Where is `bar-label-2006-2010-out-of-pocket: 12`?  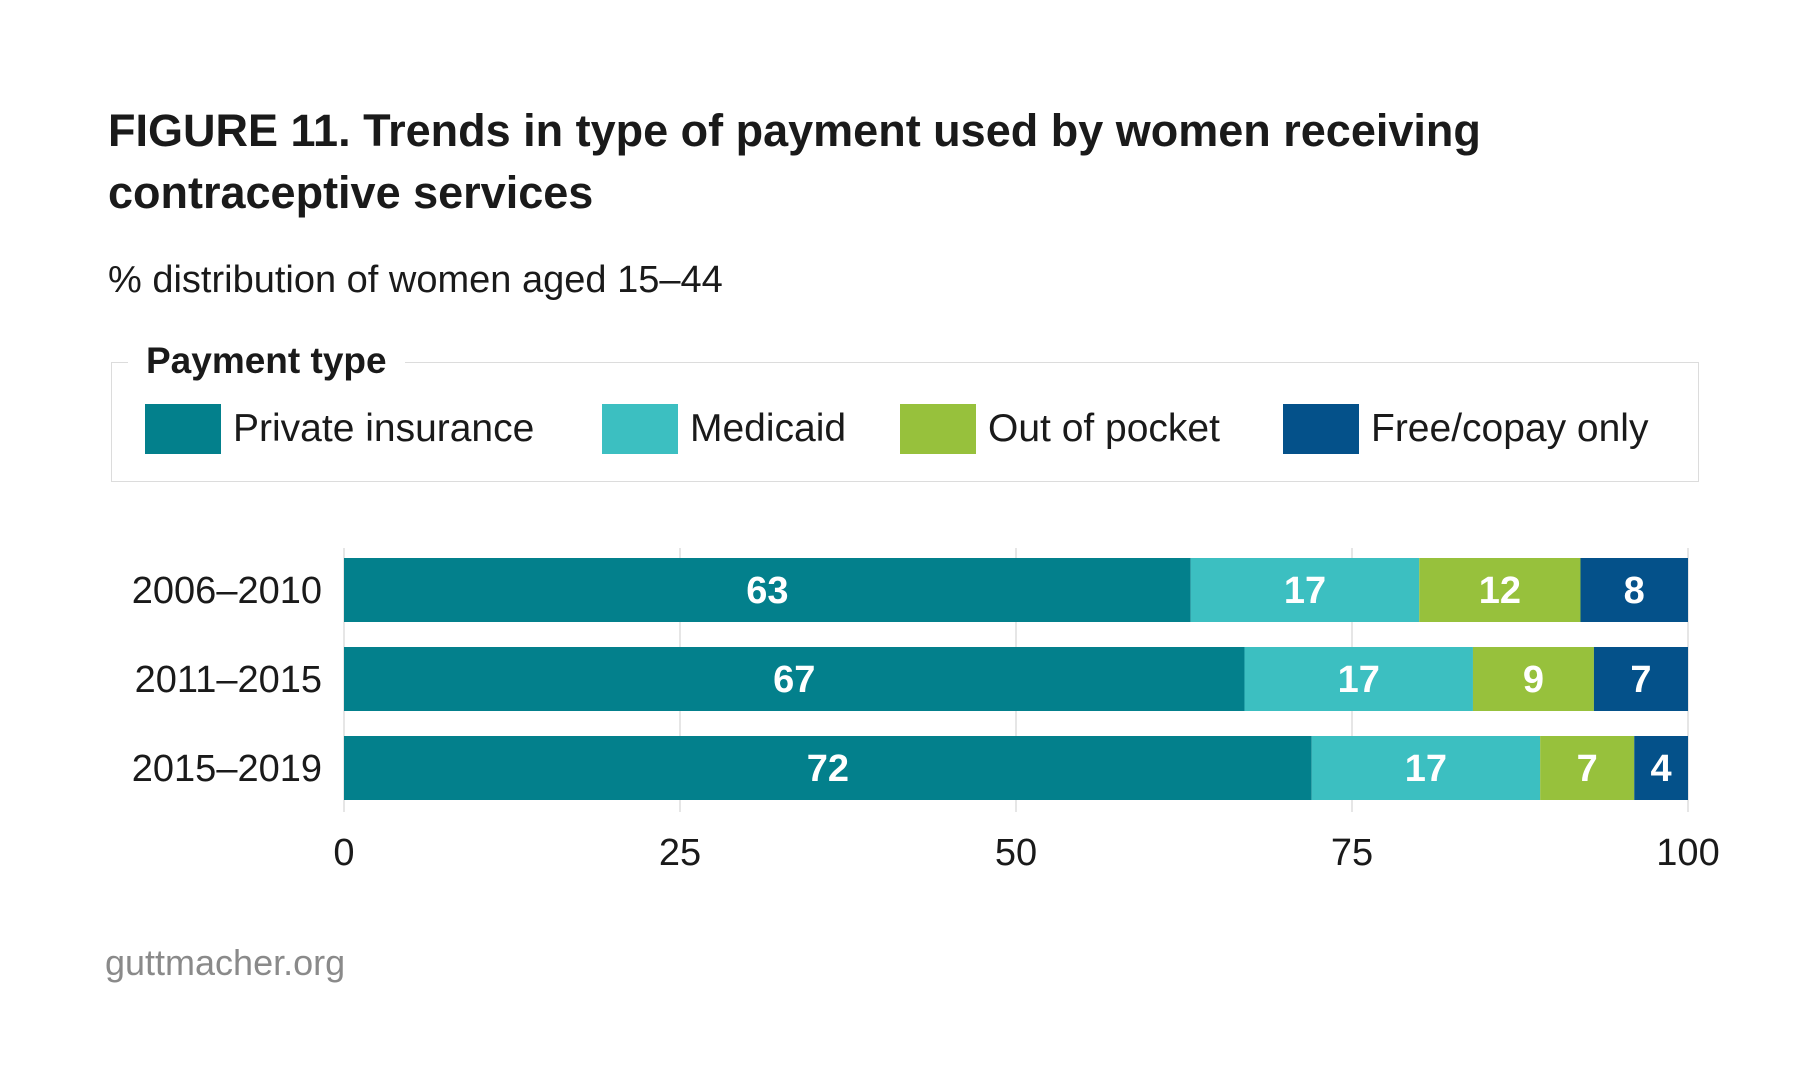
bar-label-2006-2010-out-of-pocket: 12 is located at coordinates (1500, 591).